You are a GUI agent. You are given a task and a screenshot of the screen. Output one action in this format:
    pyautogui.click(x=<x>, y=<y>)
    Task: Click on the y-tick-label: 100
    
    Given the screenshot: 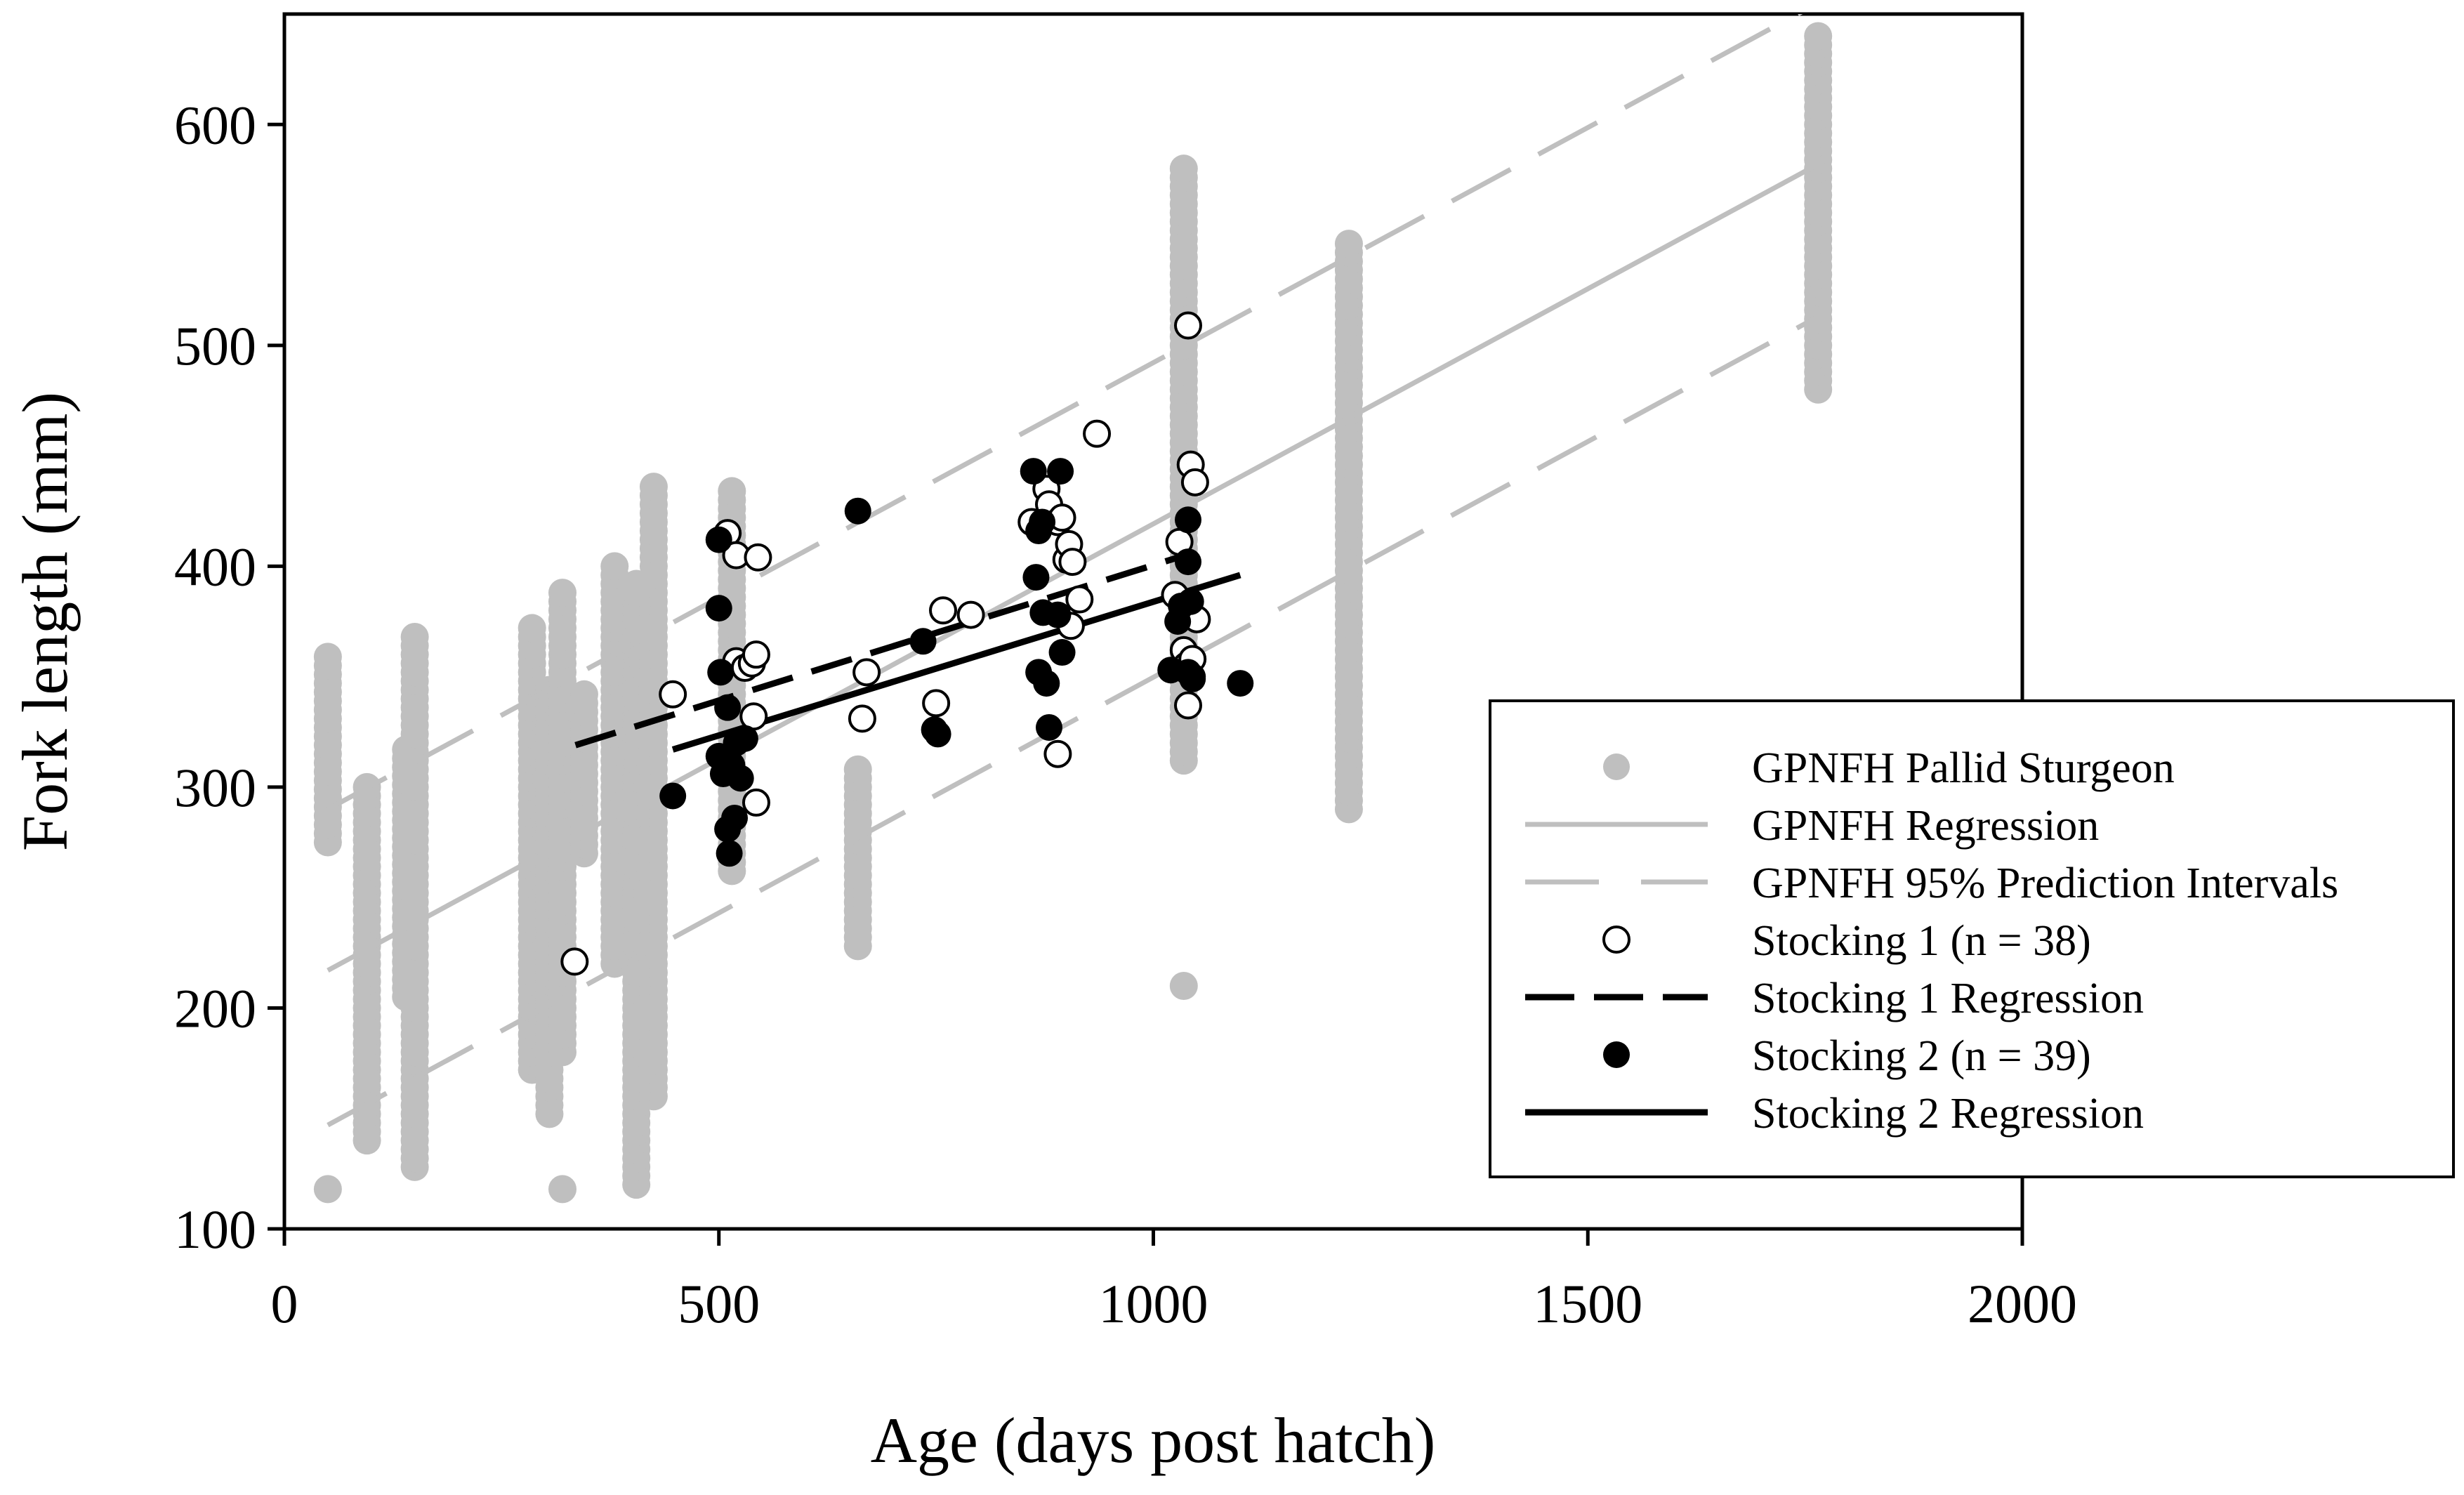 What is the action you would take?
    pyautogui.click(x=215, y=1229)
    